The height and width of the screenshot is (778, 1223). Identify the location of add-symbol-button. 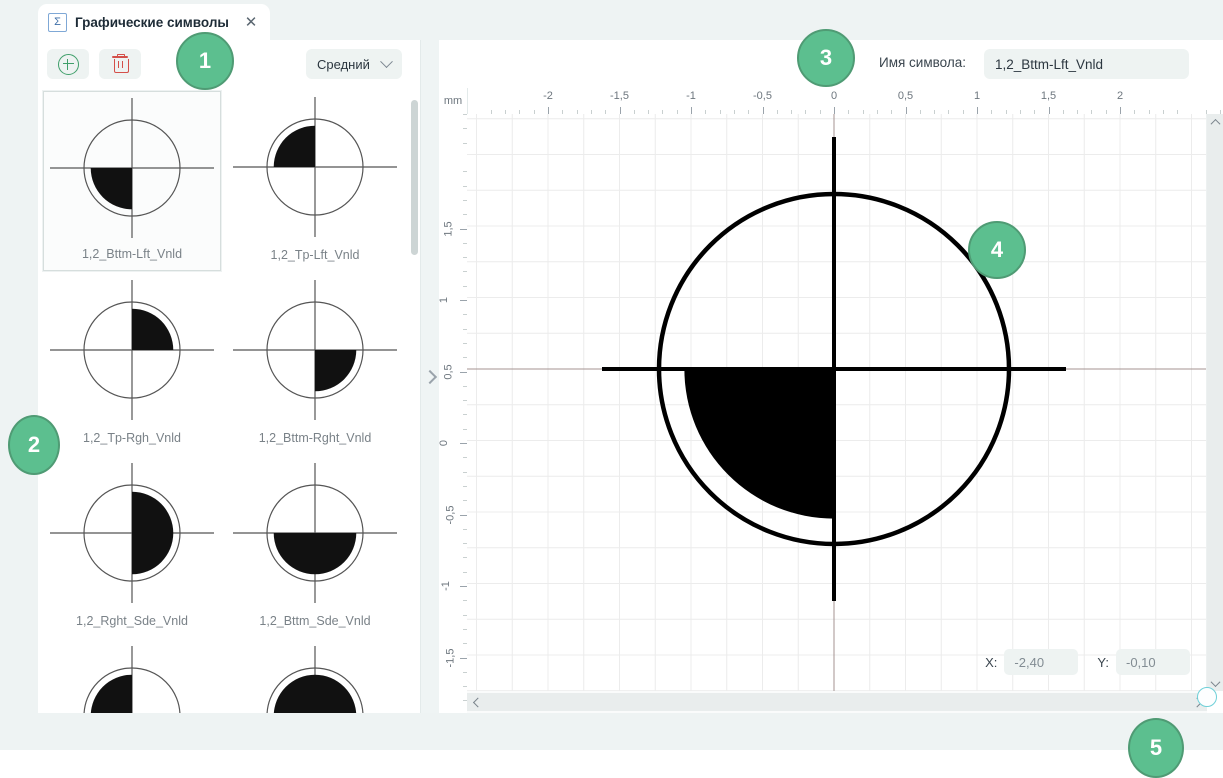
(68, 64).